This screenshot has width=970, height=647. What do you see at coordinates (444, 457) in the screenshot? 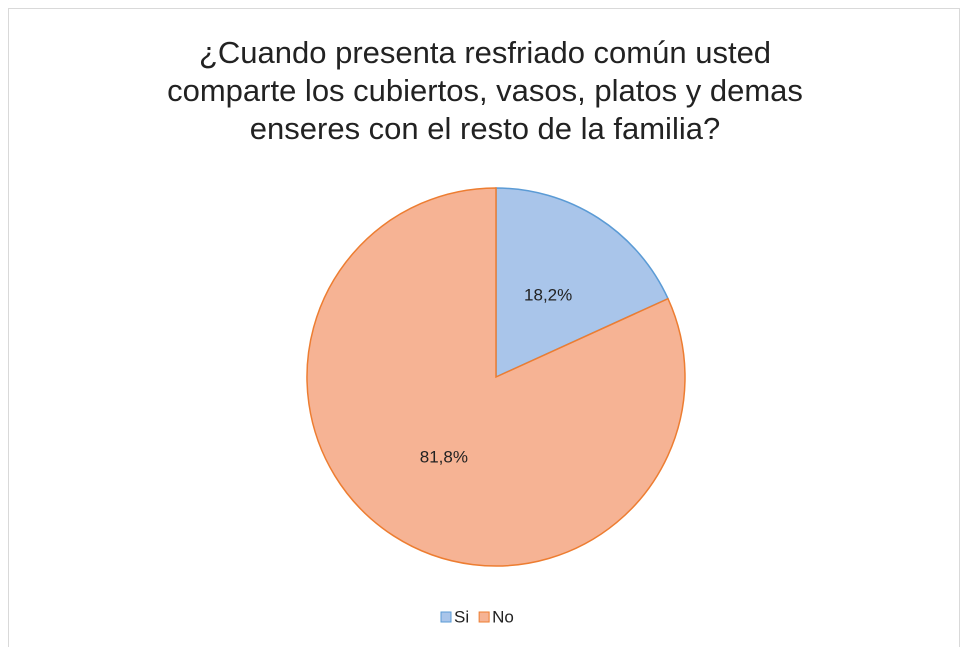
I see `data-label: 81,8%` at bounding box center [444, 457].